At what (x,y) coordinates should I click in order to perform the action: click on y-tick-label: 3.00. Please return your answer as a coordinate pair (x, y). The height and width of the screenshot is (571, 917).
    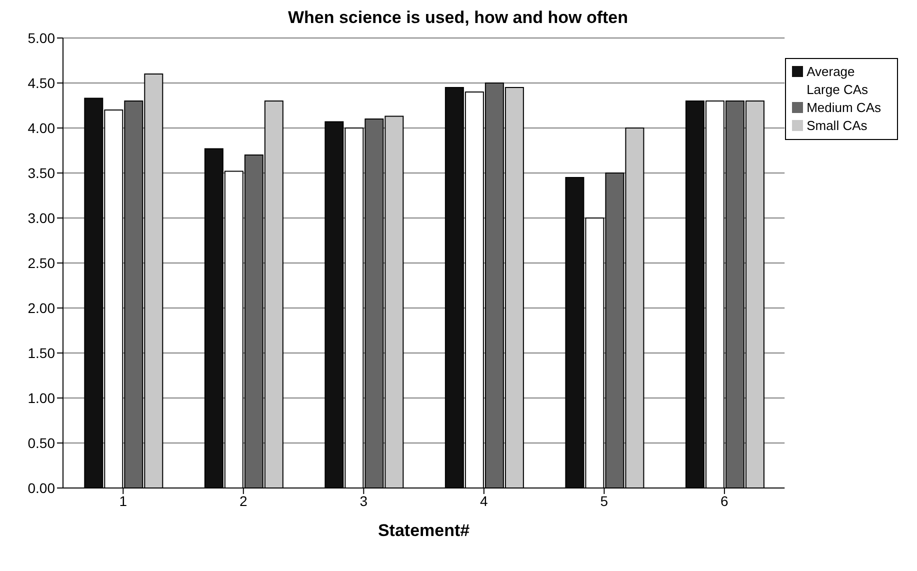
    Looking at the image, I should click on (42, 218).